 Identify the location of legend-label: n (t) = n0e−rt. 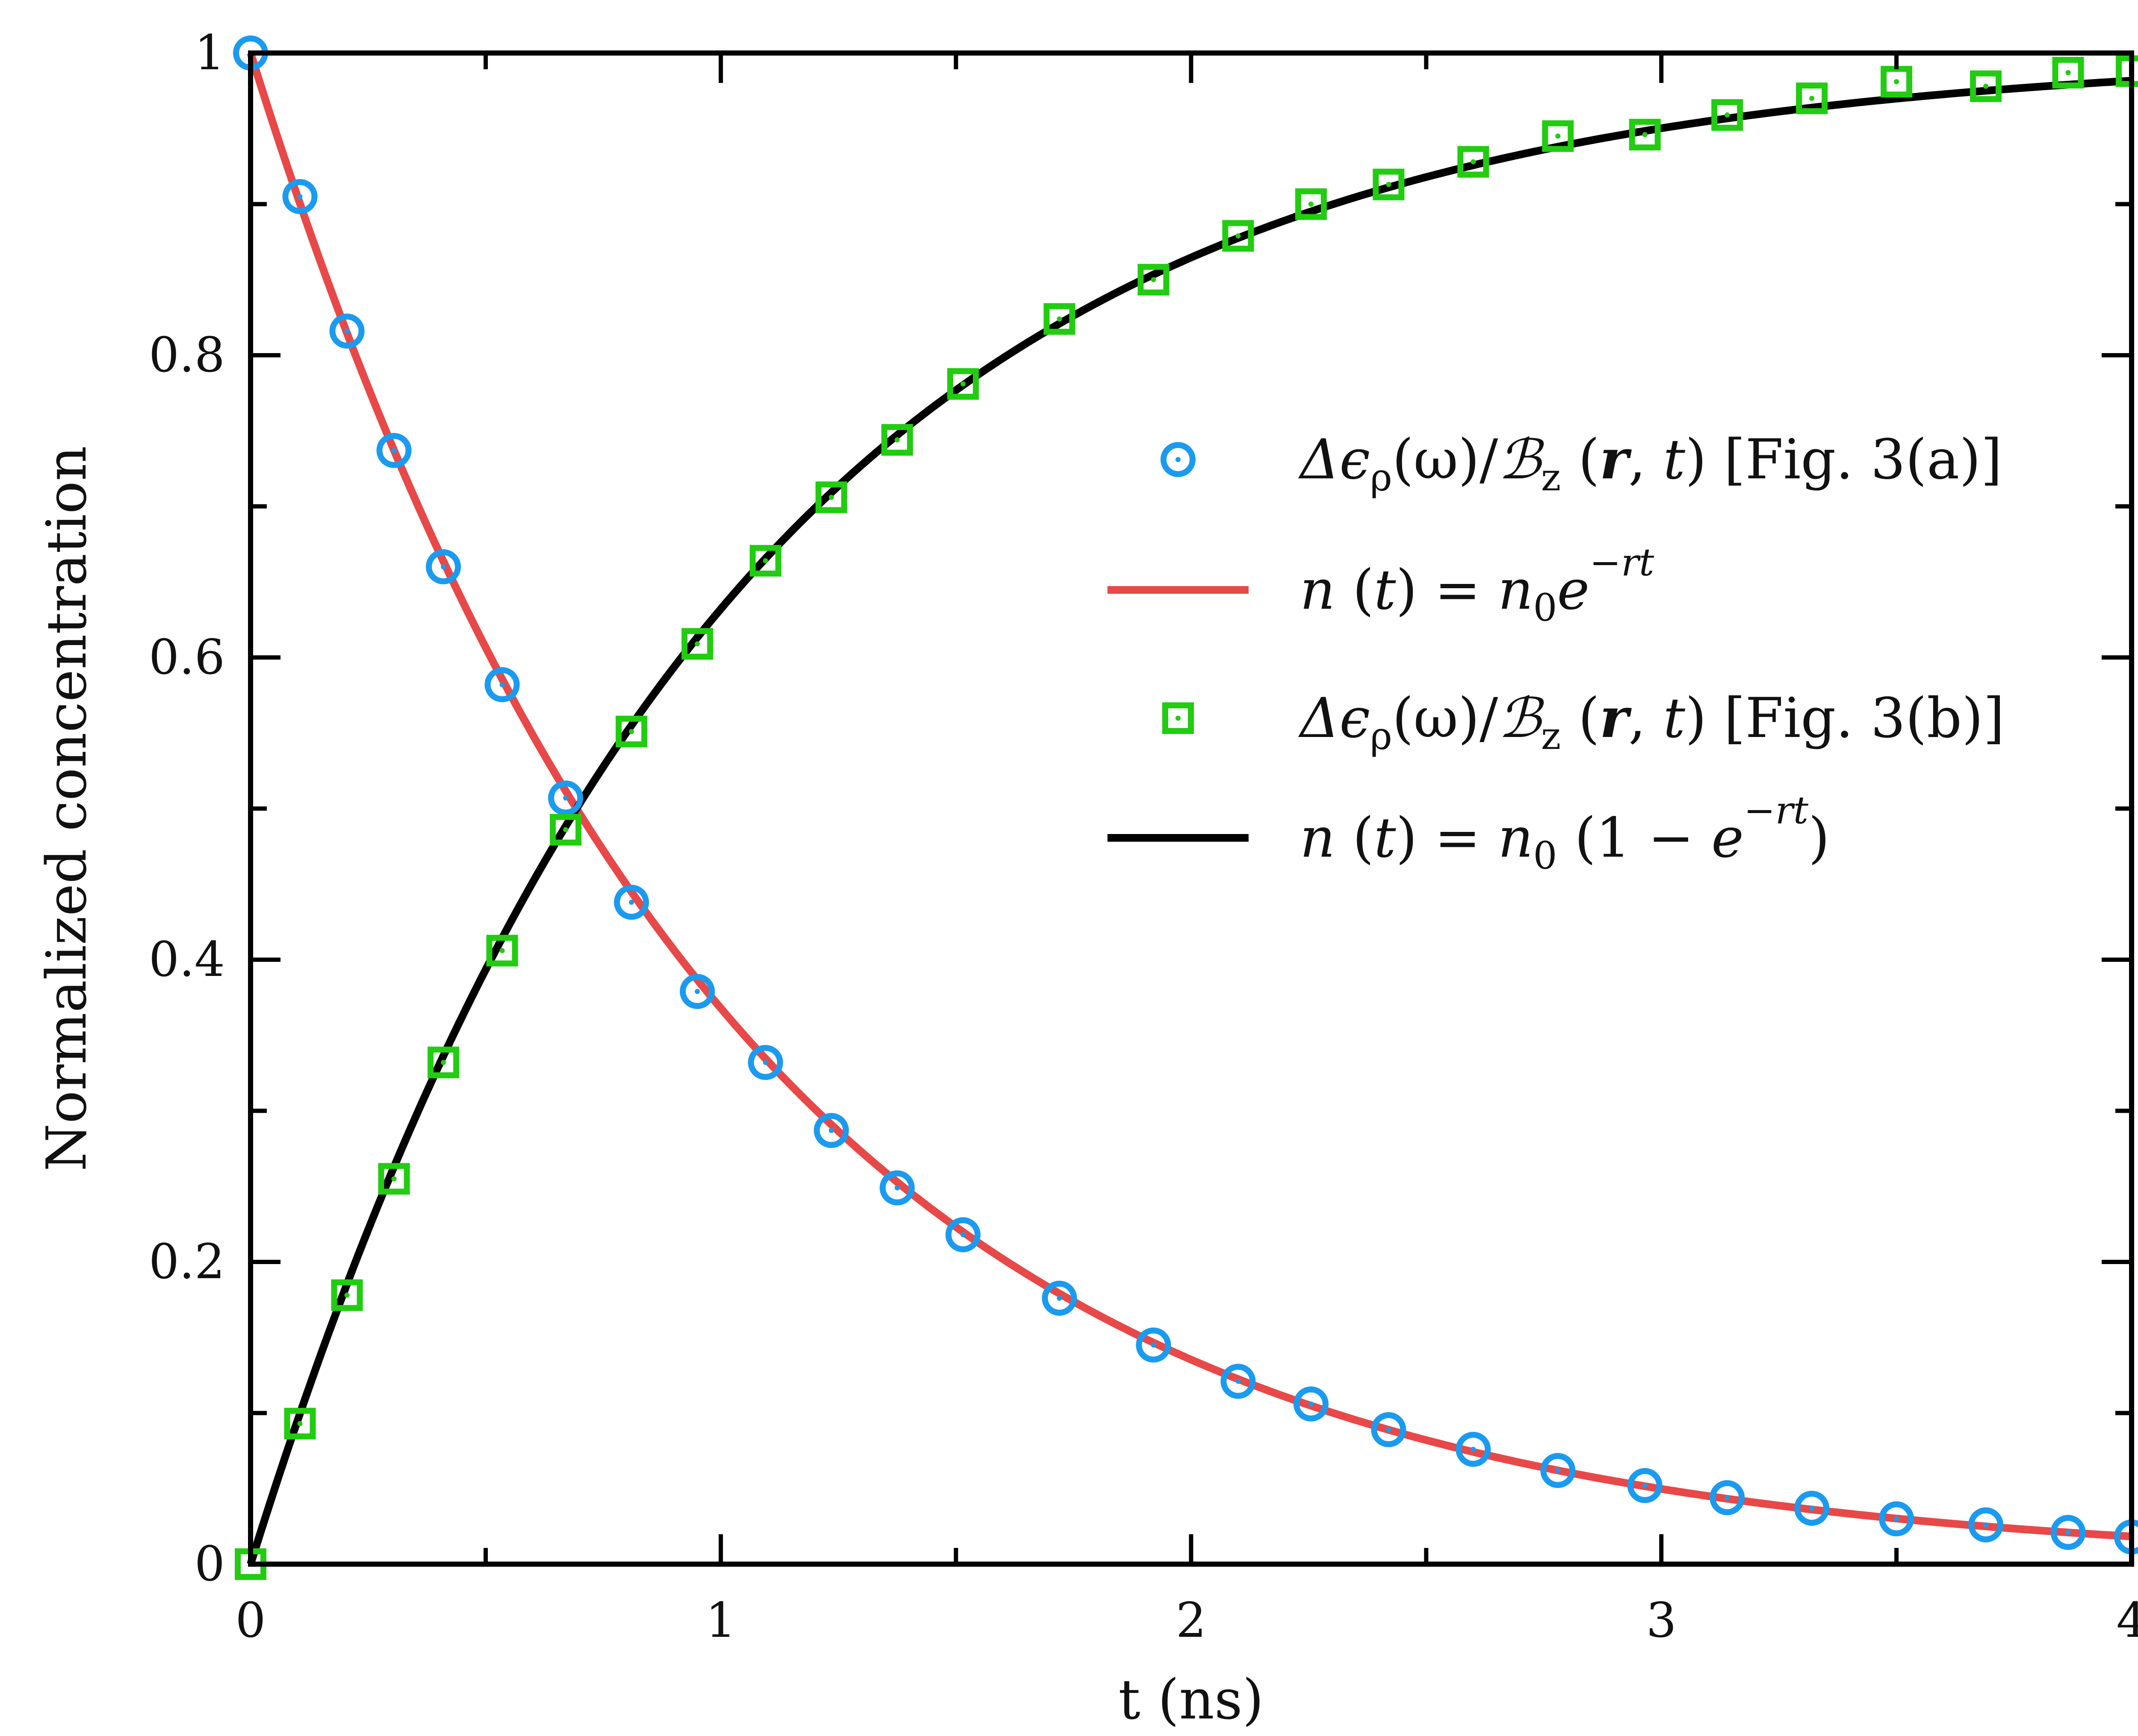
(1477, 585).